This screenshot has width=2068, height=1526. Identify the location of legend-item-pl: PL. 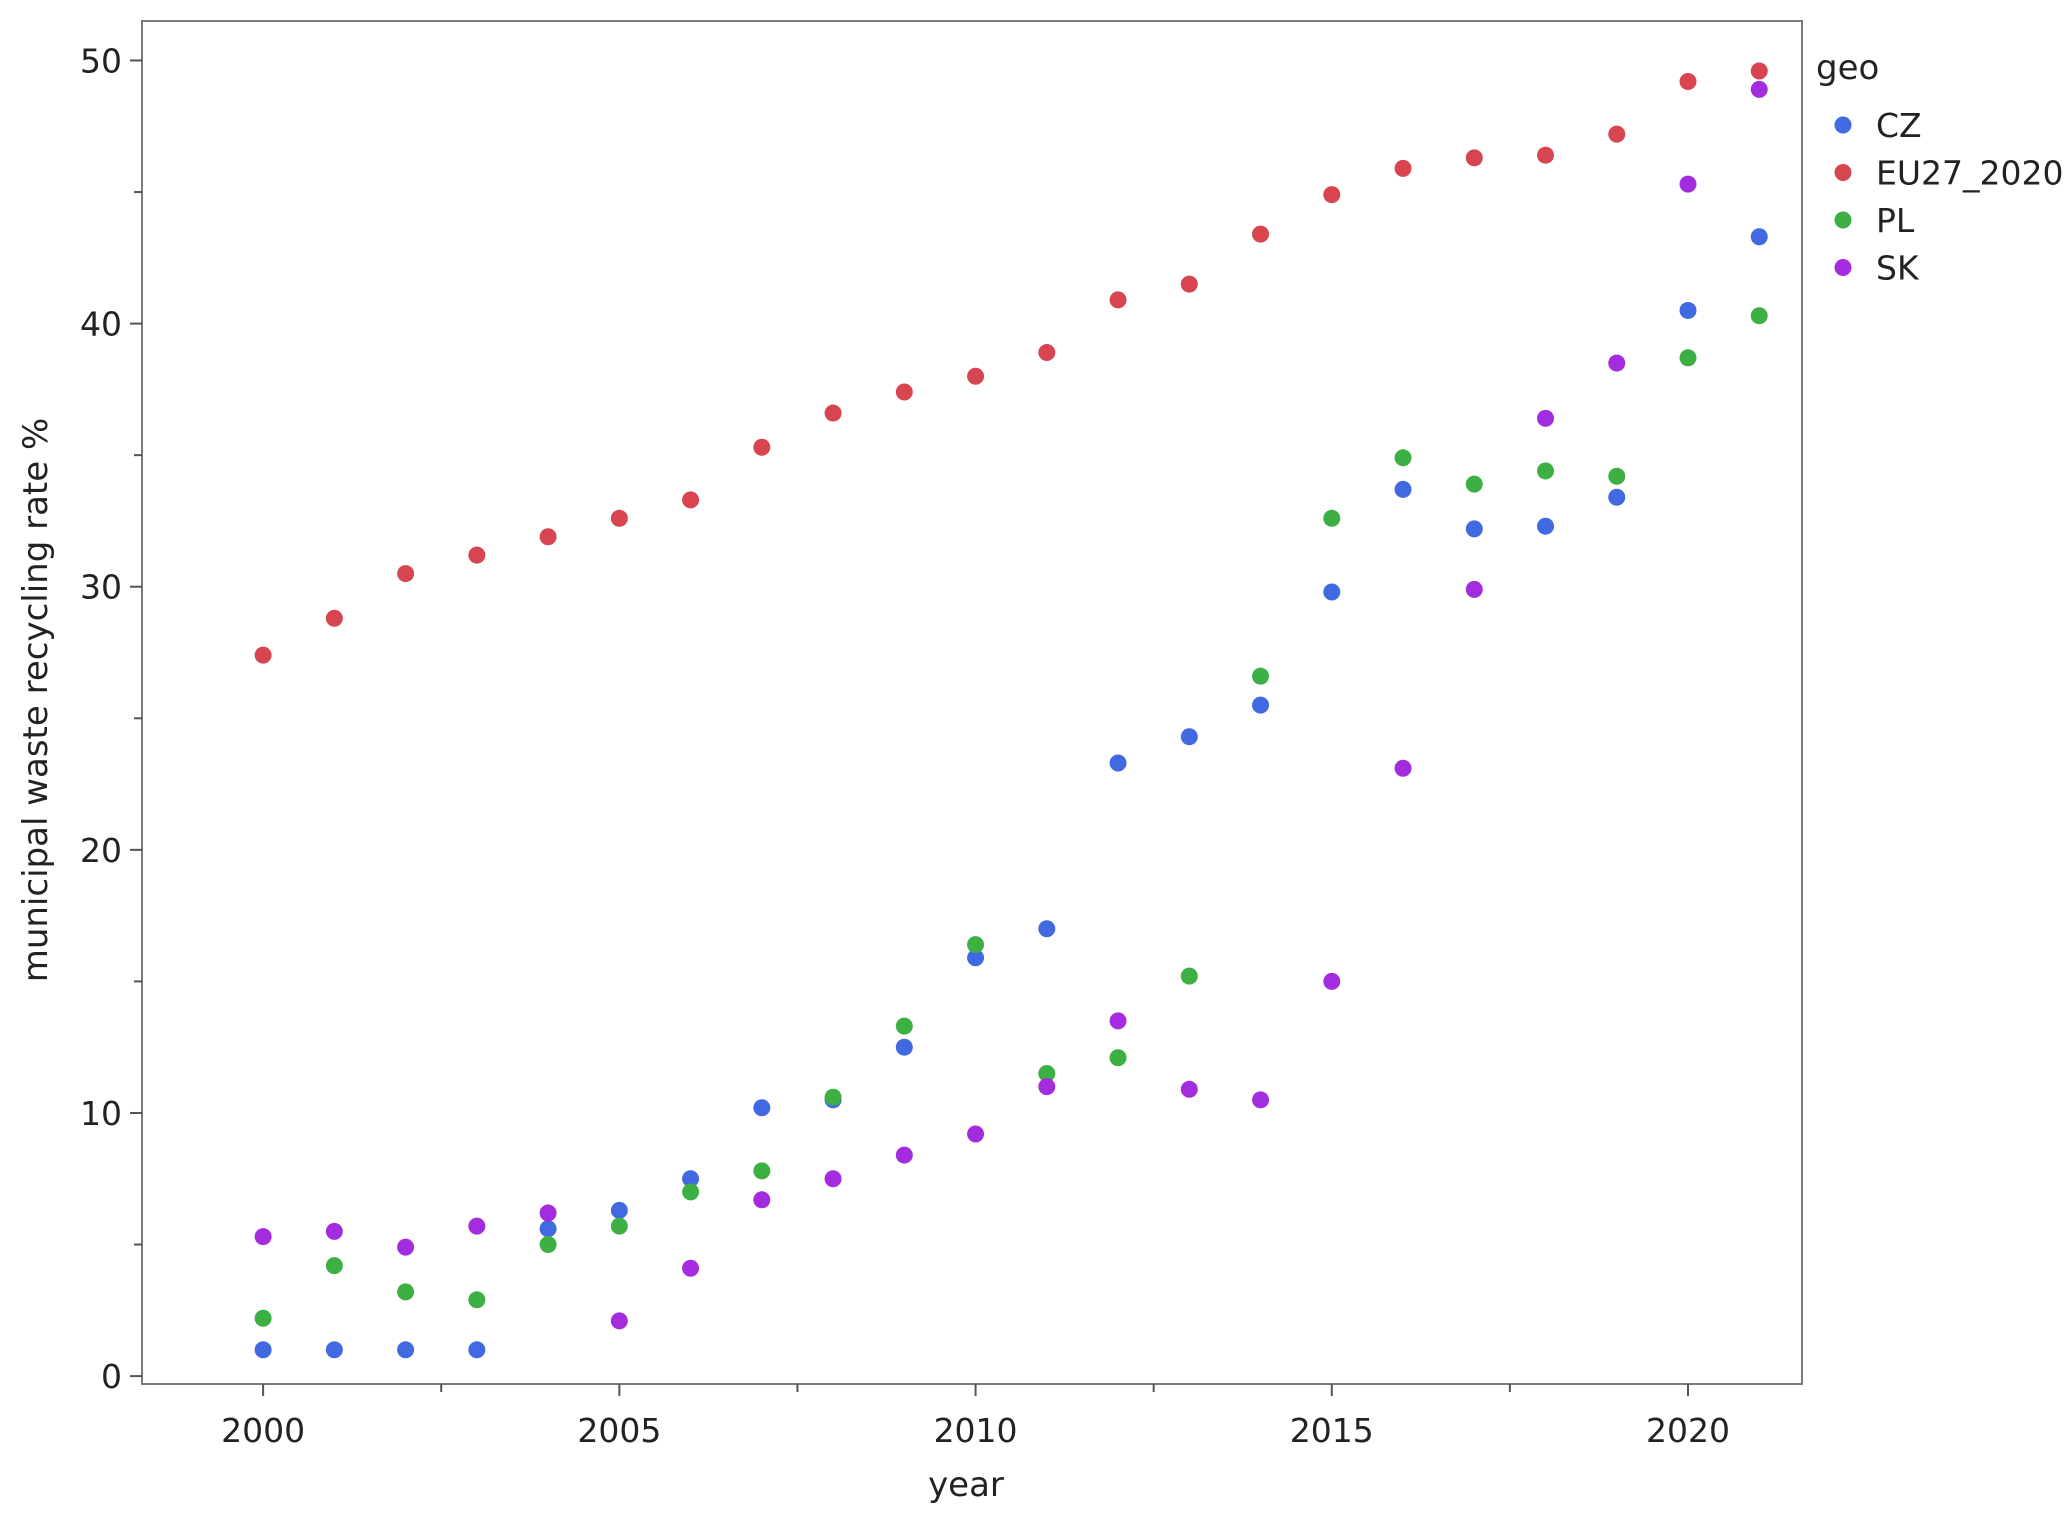
(1874, 220).